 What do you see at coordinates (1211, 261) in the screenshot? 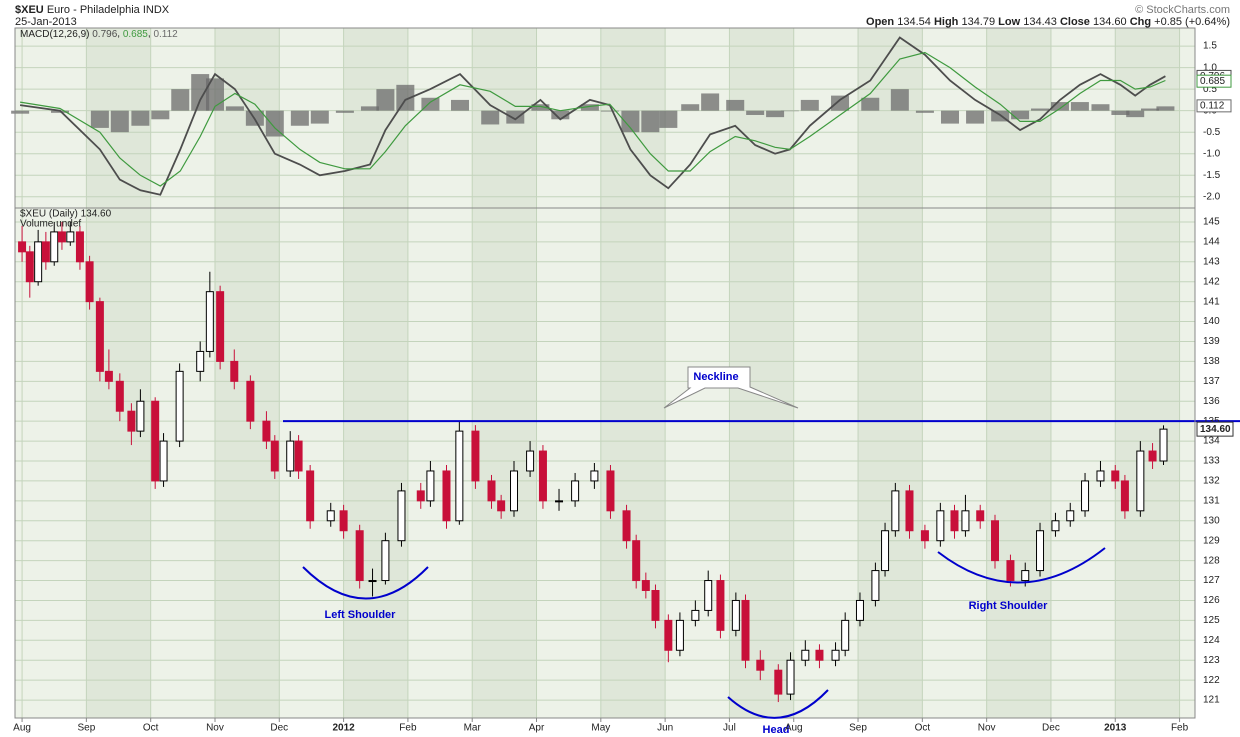
I see `y-tick-label: 143` at bounding box center [1211, 261].